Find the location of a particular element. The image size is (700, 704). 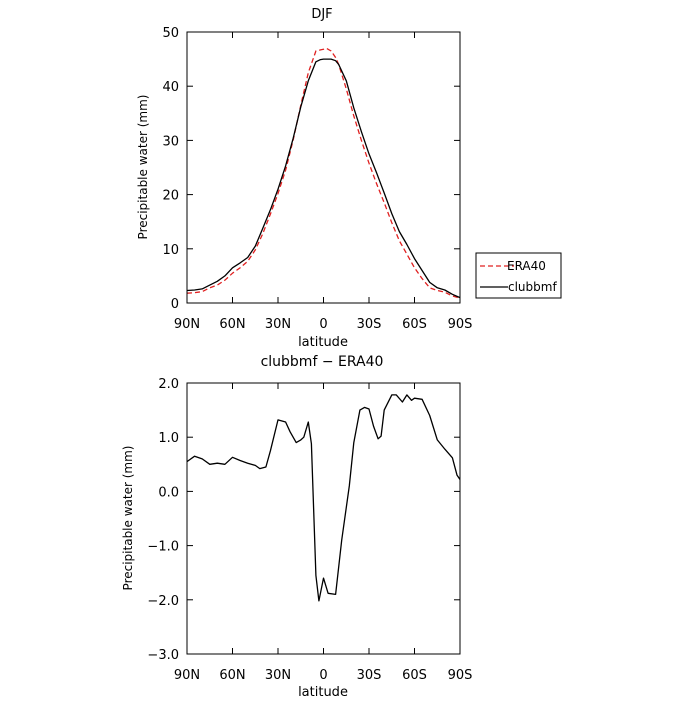

legend-box is located at coordinates (518, 275).